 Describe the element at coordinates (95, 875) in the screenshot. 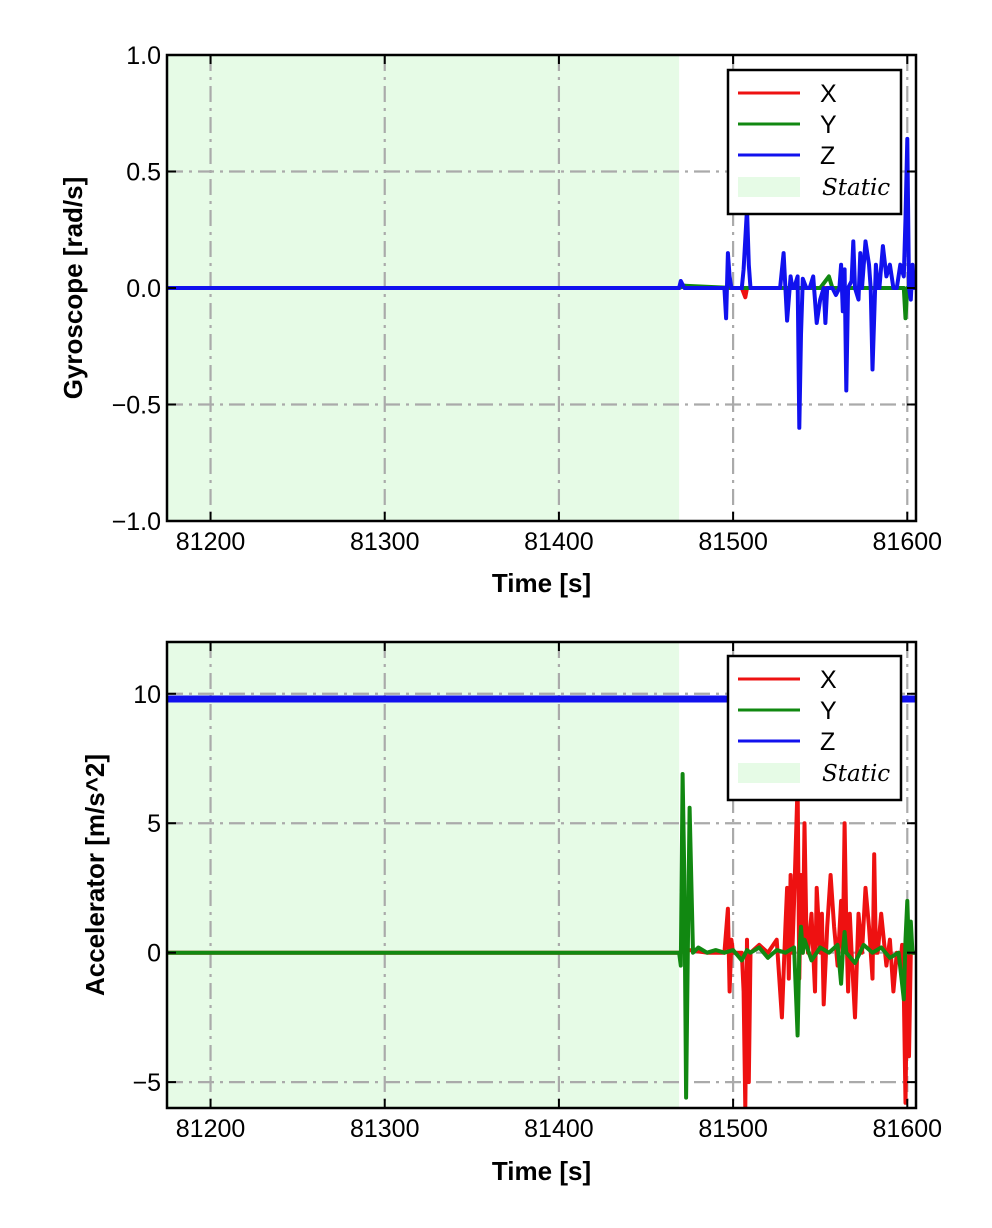

I see `y-axis-title: Accelerator [m/s^2]` at that location.